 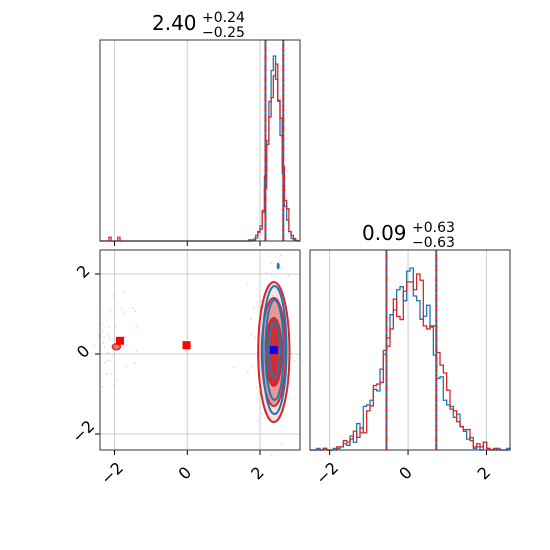 What do you see at coordinates (223, 33) in the screenshot?
I see `title-param1-minus: −0.25` at bounding box center [223, 33].